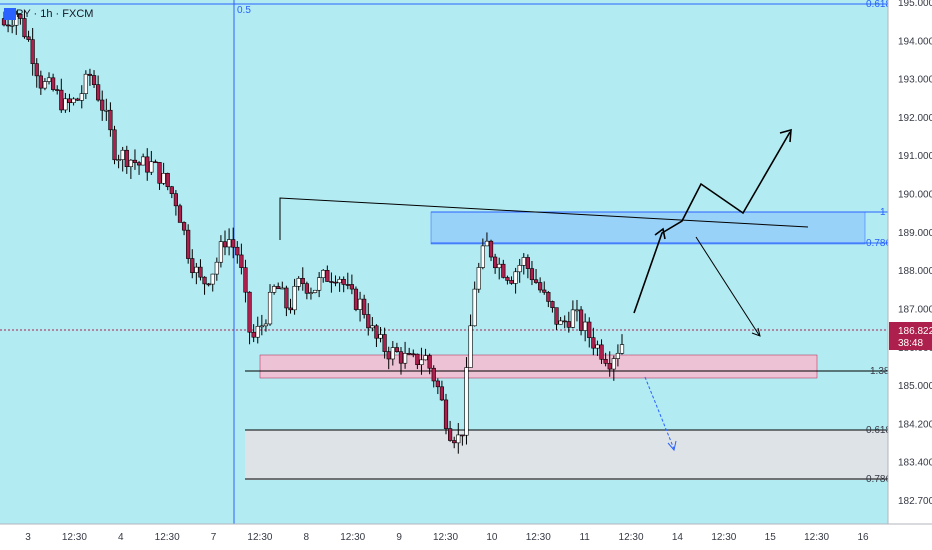 The image size is (932, 550). Describe the element at coordinates (727, 286) in the screenshot. I see `bearish-projection-line` at that location.